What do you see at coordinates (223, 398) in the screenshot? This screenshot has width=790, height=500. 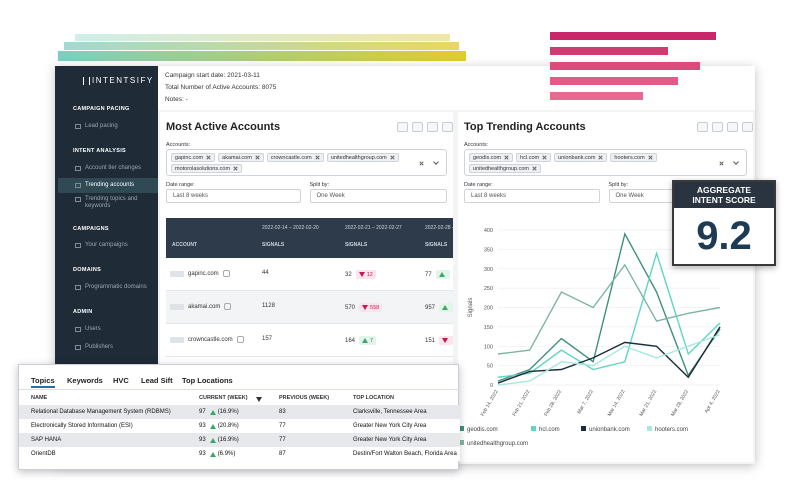 I see `column-header: CURRENT (WEEK)` at bounding box center [223, 398].